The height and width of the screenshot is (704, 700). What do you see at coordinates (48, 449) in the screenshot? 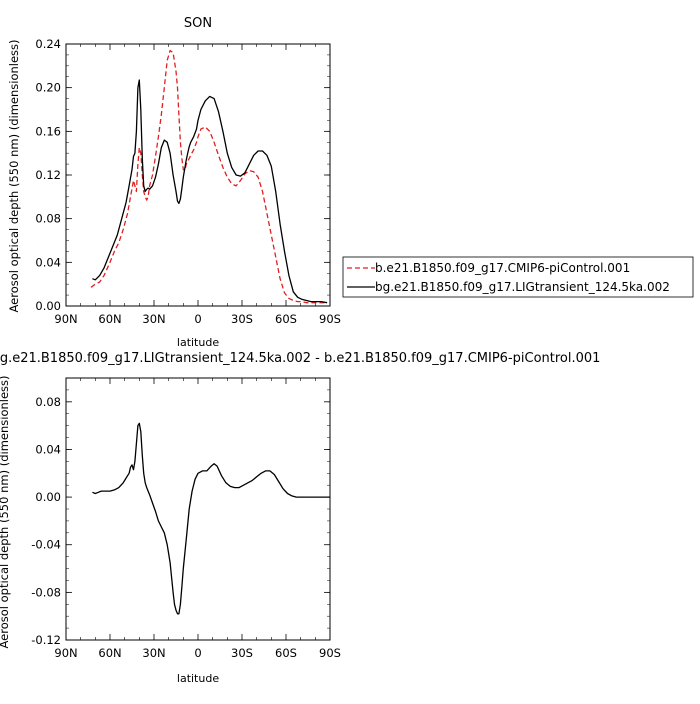
I see `bottom-ytick-label: 0.04` at bounding box center [48, 449].